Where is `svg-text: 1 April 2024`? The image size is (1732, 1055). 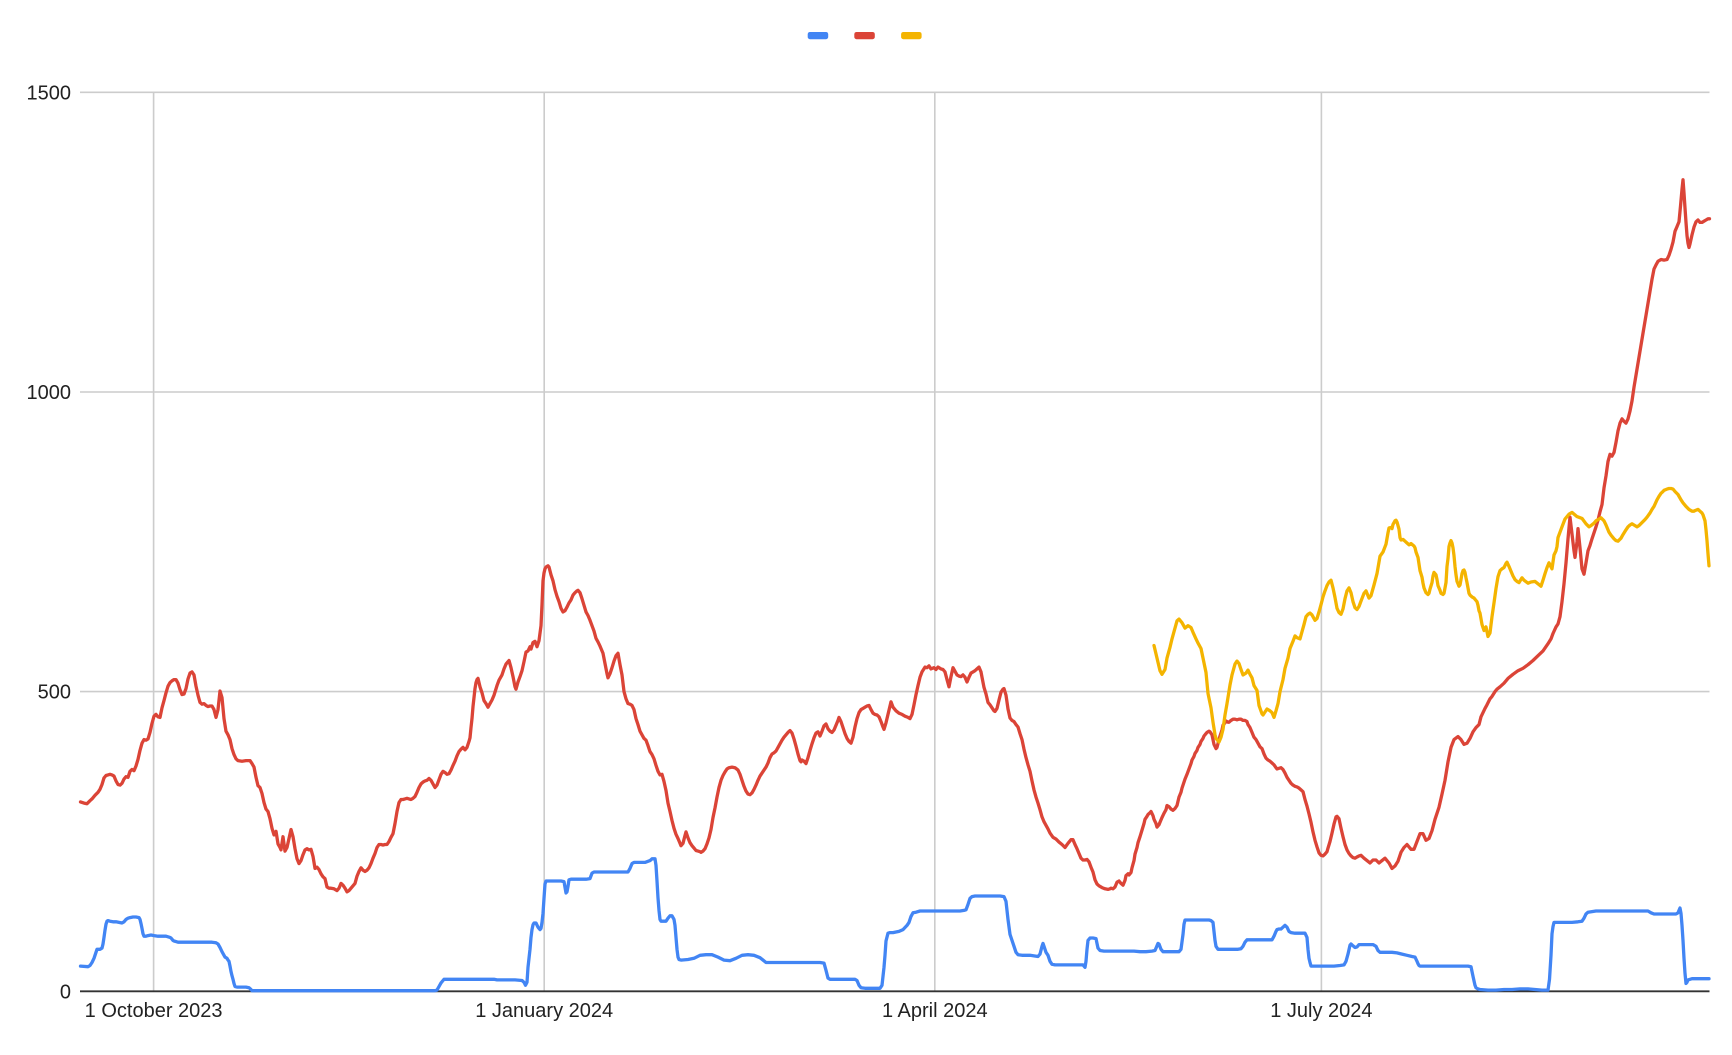
svg-text: 1 April 2024 is located at coordinates (935, 1011).